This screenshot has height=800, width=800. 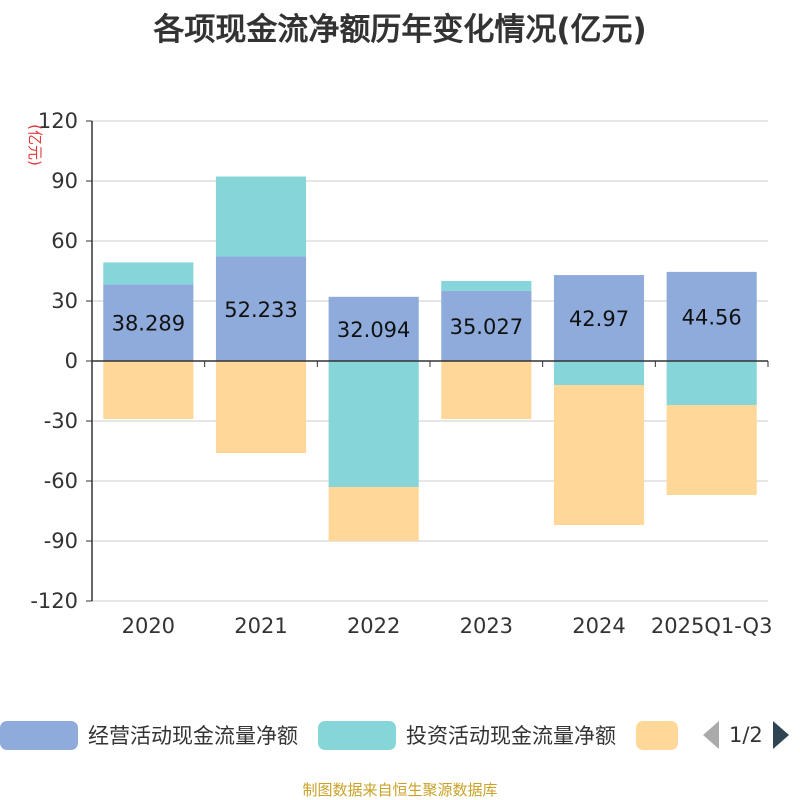 I want to click on y-tick-label-60: 60, so click(x=64, y=241).